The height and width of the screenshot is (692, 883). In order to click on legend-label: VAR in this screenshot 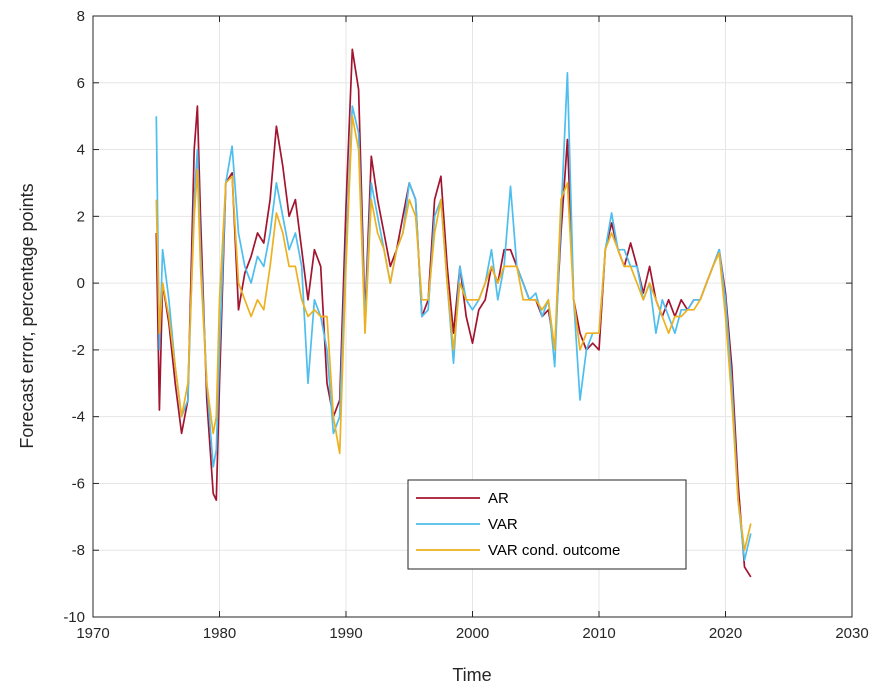, I will do `click(503, 524)`.